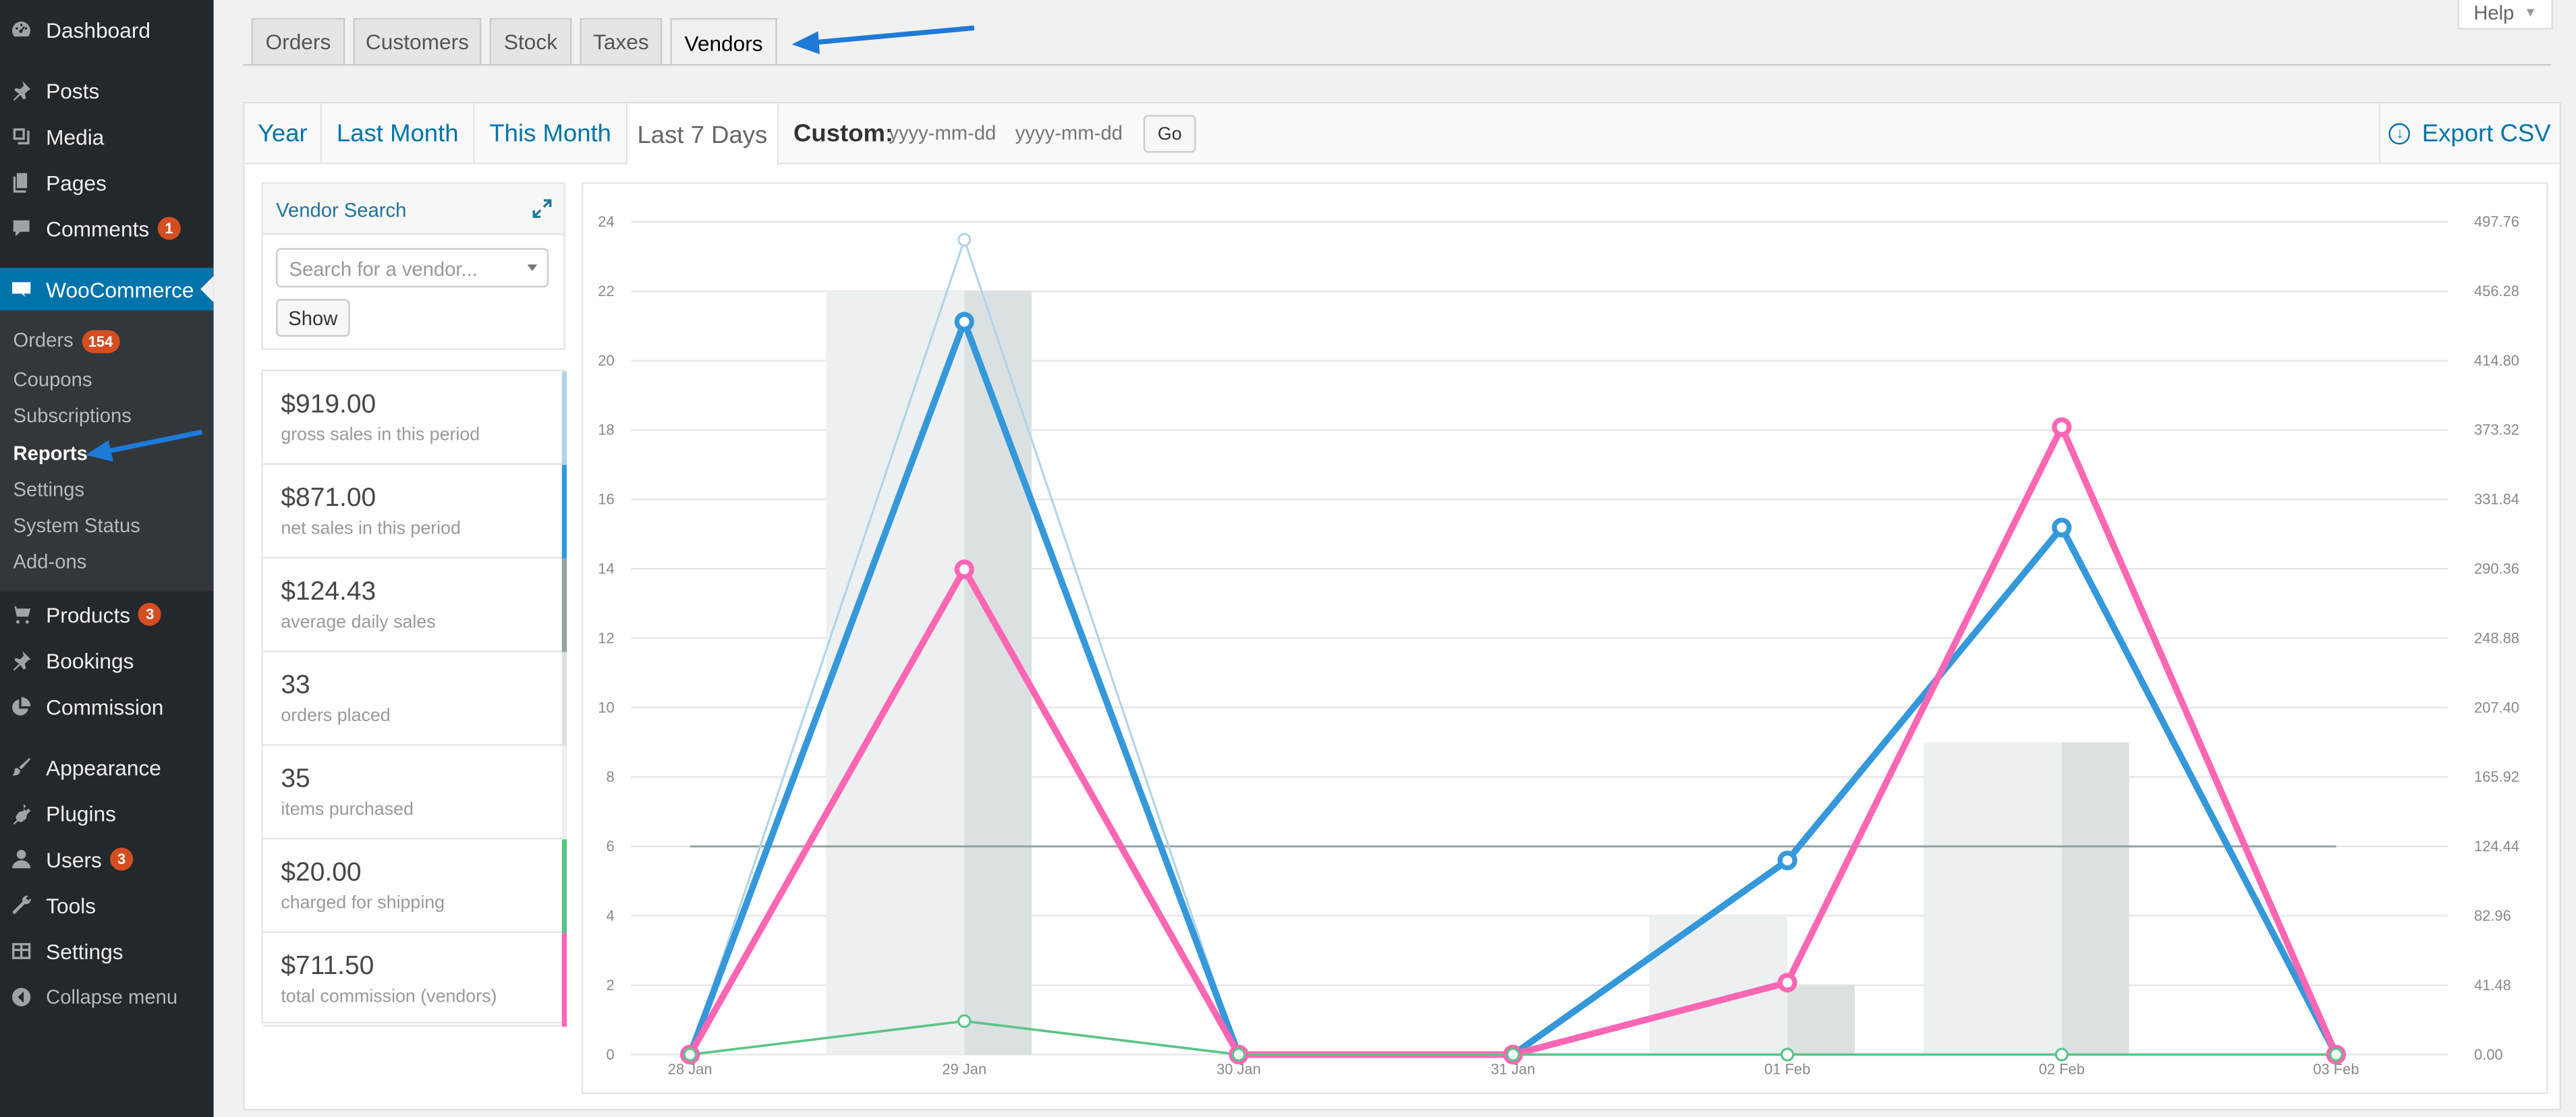  Describe the element at coordinates (76, 526) in the screenshot. I see `submenu-system-status: System Status` at that location.